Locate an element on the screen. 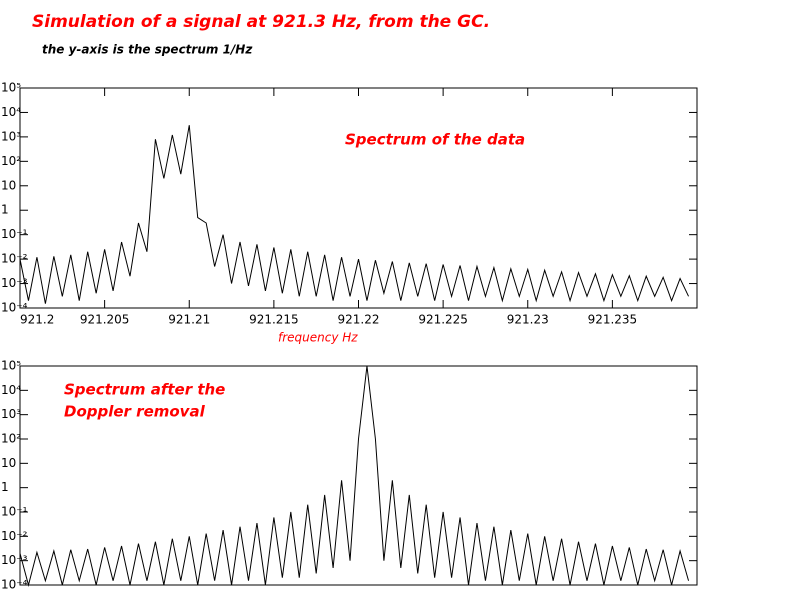 This screenshot has width=800, height=600. annotation: Spectrum of the data is located at coordinates (435, 140).